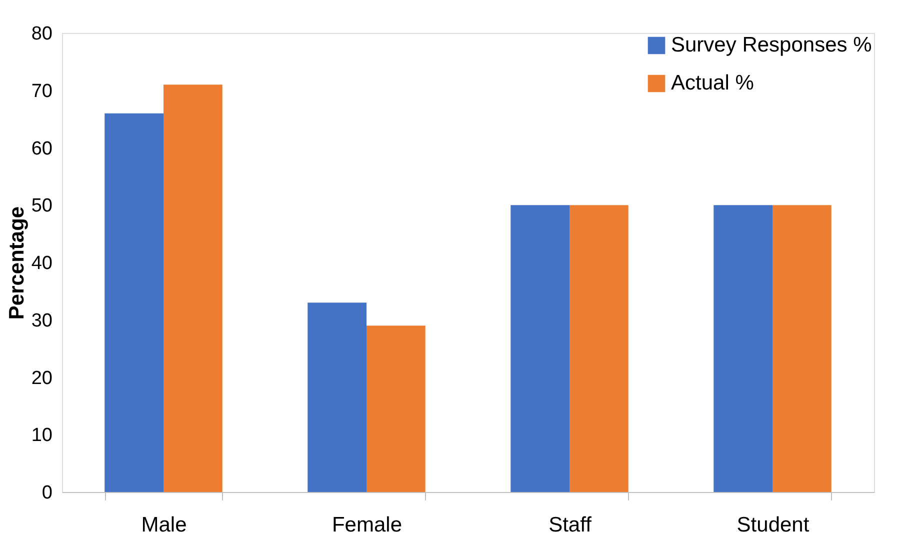 Image resolution: width=919 pixels, height=538 pixels. I want to click on y-axis-title: Percentage, so click(16, 263).